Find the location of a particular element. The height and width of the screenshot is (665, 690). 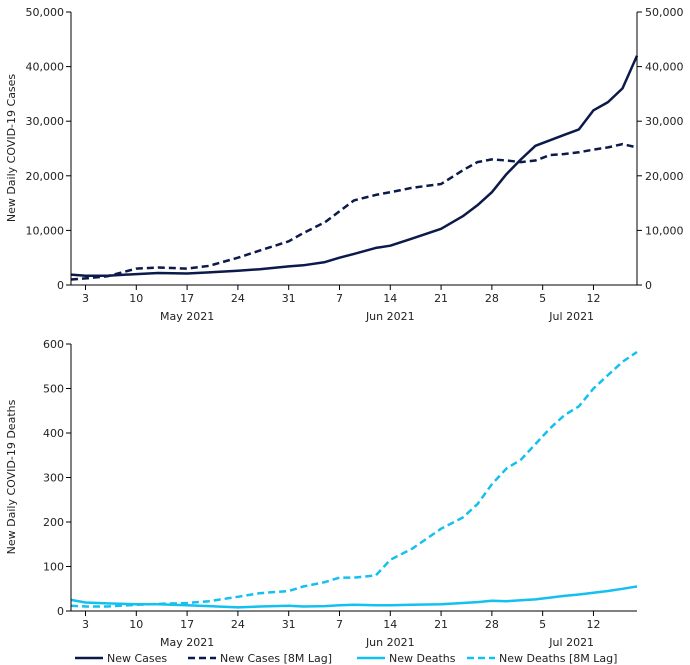

y-tick-label: 500 is located at coordinates (53, 389).